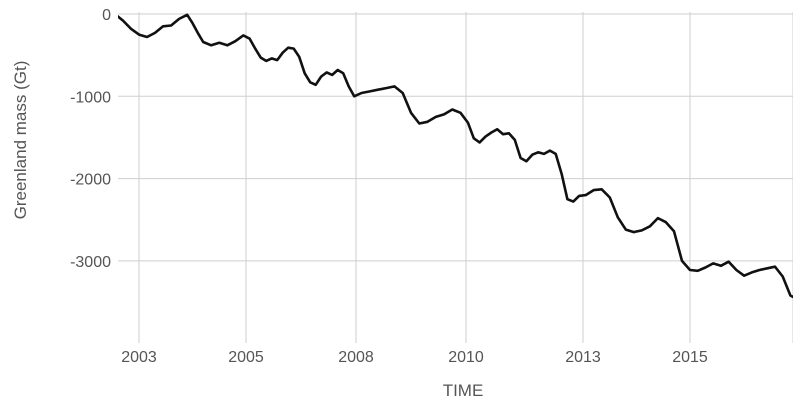 Image resolution: width=793 pixels, height=406 pixels. Describe the element at coordinates (463, 390) in the screenshot. I see `x-axis-title: TIME` at that location.